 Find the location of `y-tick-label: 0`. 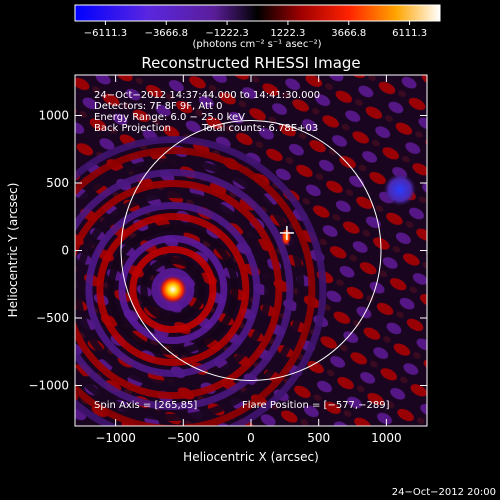

y-tick-label: 0 is located at coordinates (65, 251).